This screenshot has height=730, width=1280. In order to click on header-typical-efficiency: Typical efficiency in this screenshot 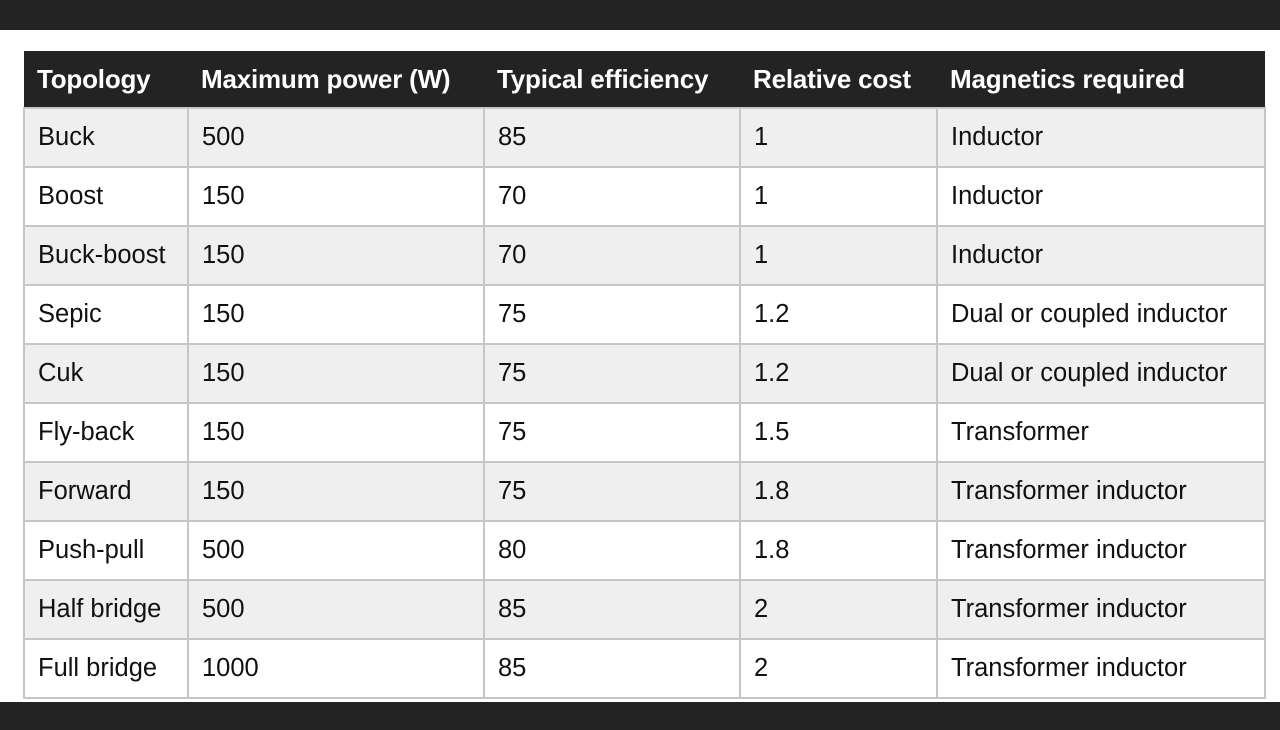, I will do `click(612, 79)`.